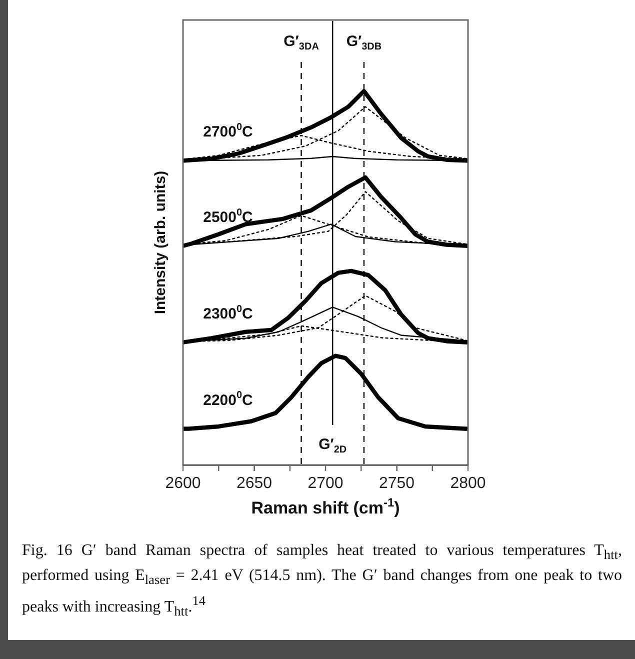 The image size is (635, 659). I want to click on text: Fig. 16 G′ band Raman spectra of samples heat treated to various temperatures T$_{htt}$, performed using E$_{laser}$ = 2.41 eV (514.5 nm). The G′ band changes from one peak to two peaks with increasing T$_{htt}$.$^{14}$, so click(322, 580).